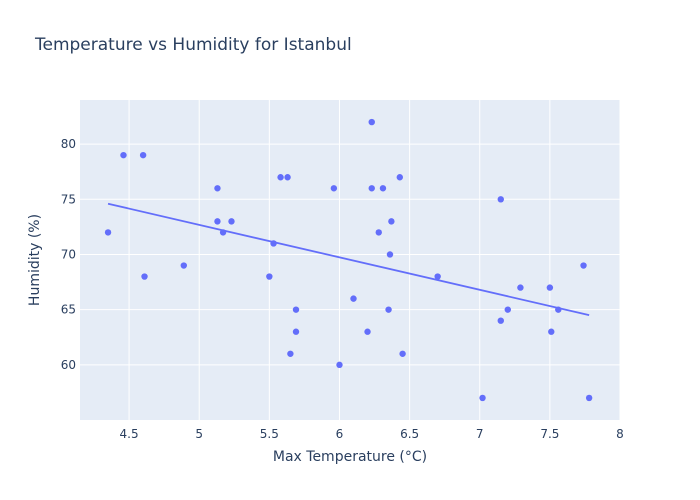 Image resolution: width=700 pixels, height=500 pixels. I want to click on x-tick-label: 6.5, so click(409, 434).